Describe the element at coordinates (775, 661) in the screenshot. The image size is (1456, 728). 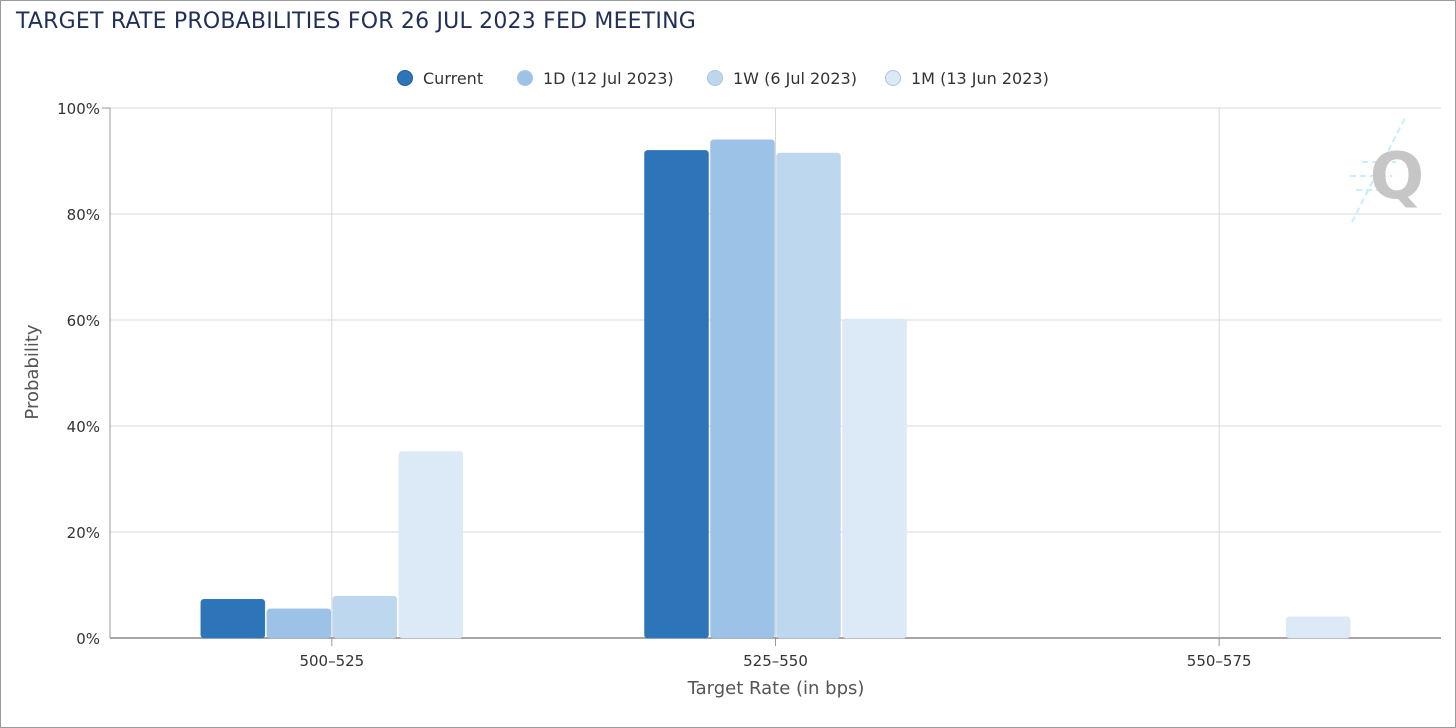
I see `x-tick-label: 525–550` at that location.